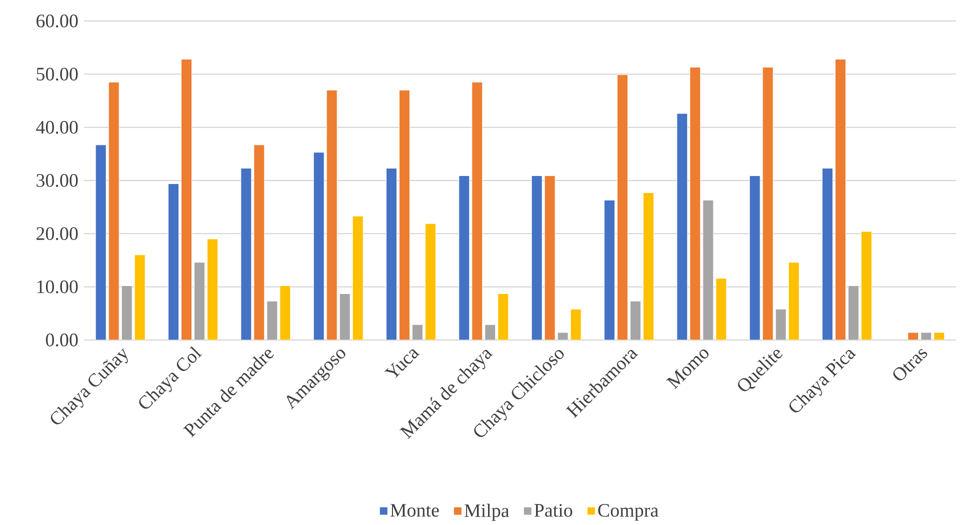 This screenshot has height=525, width=966. I want to click on y-tick-label: 30.00, so click(57, 180).